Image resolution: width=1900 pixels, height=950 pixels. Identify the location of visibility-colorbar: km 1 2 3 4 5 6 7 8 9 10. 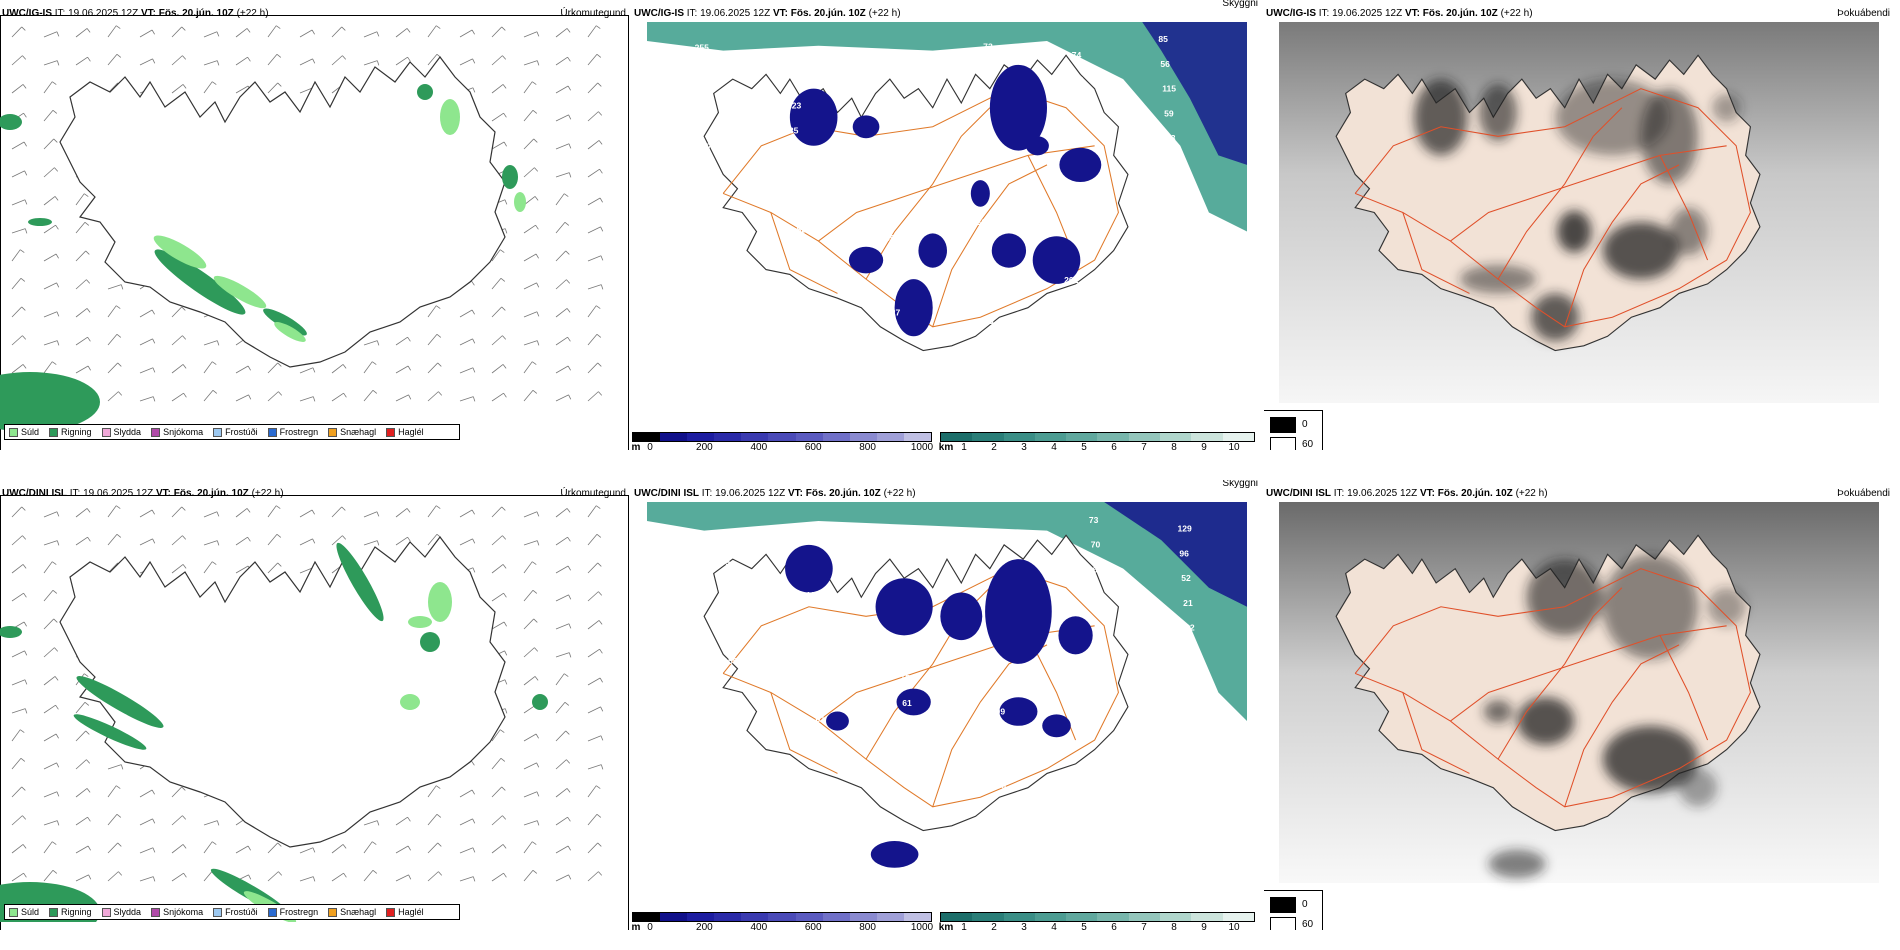
(1097, 441).